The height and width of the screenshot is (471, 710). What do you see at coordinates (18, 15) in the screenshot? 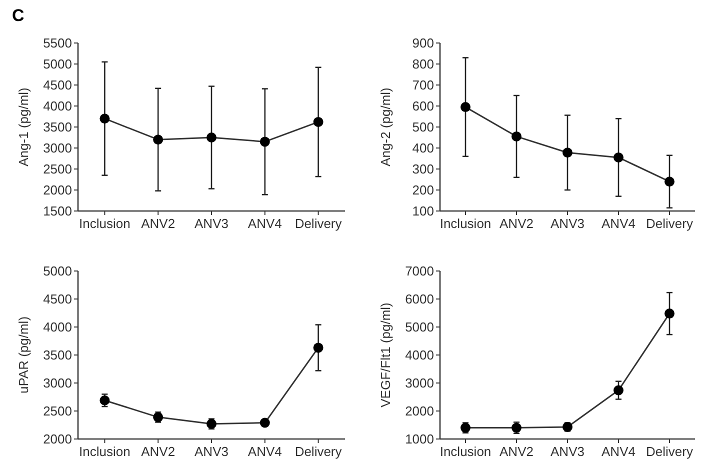
I see `text: C` at bounding box center [18, 15].